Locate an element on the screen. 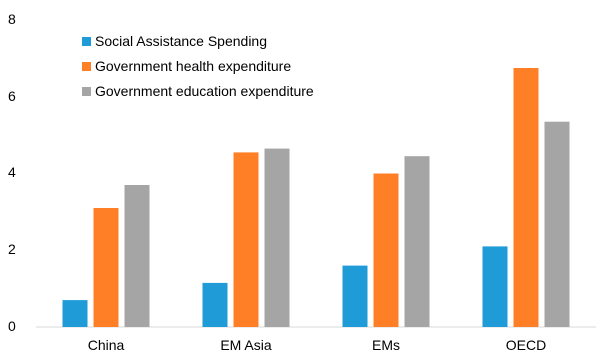 This screenshot has width=601, height=356. legend-label: Social Assistance Spending is located at coordinates (181, 41).